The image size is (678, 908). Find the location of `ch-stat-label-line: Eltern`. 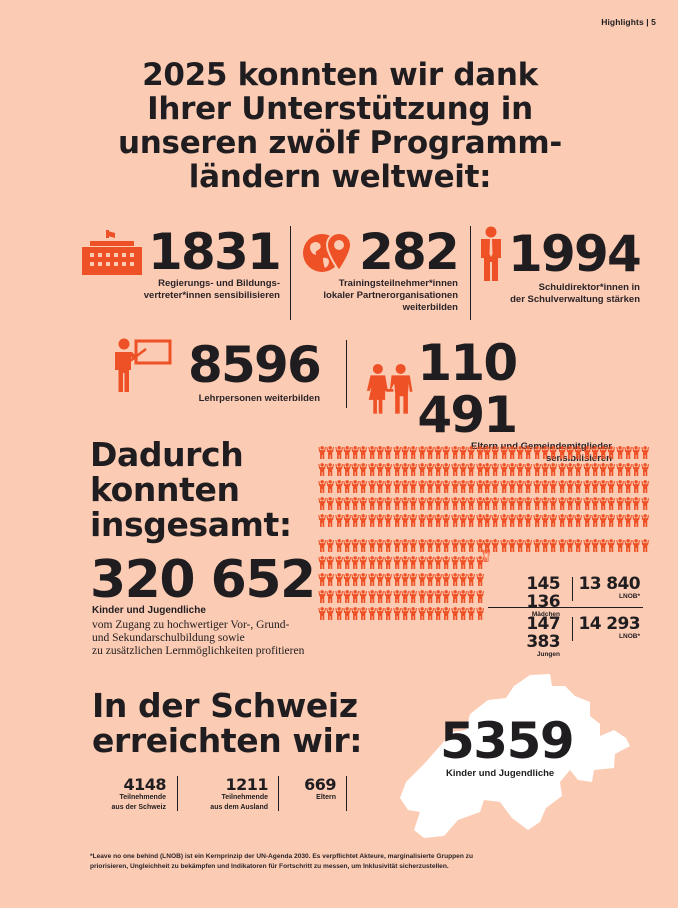

ch-stat-label-line: Eltern is located at coordinates (326, 797).